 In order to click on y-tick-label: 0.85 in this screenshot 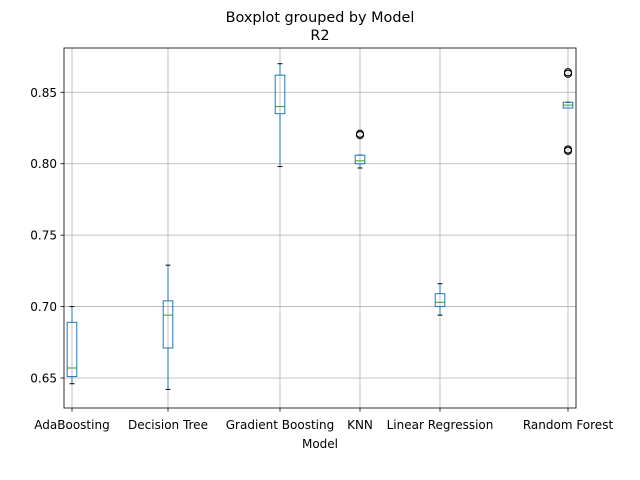, I will do `click(43, 93)`.